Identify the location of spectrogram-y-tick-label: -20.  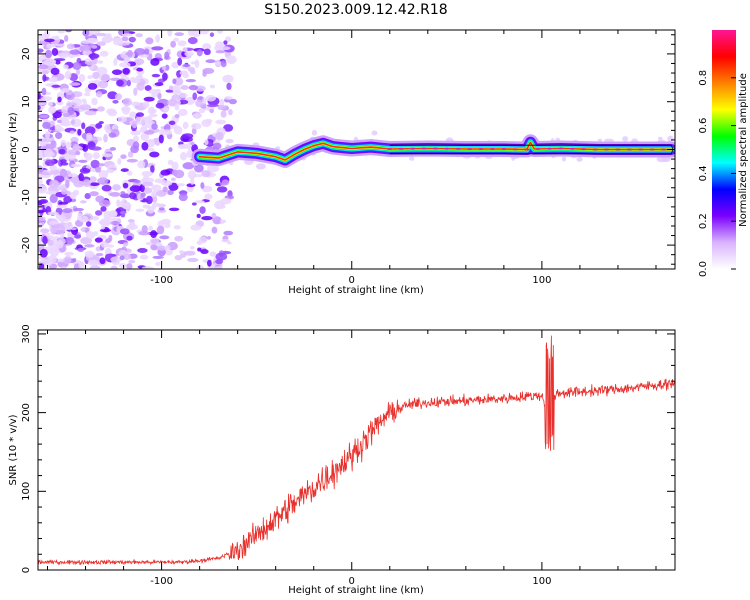
(26, 245).